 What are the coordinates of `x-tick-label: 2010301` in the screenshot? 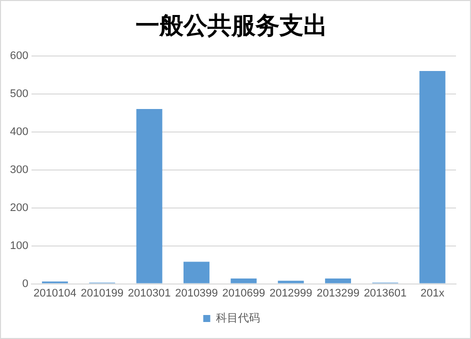 It's located at (149, 293).